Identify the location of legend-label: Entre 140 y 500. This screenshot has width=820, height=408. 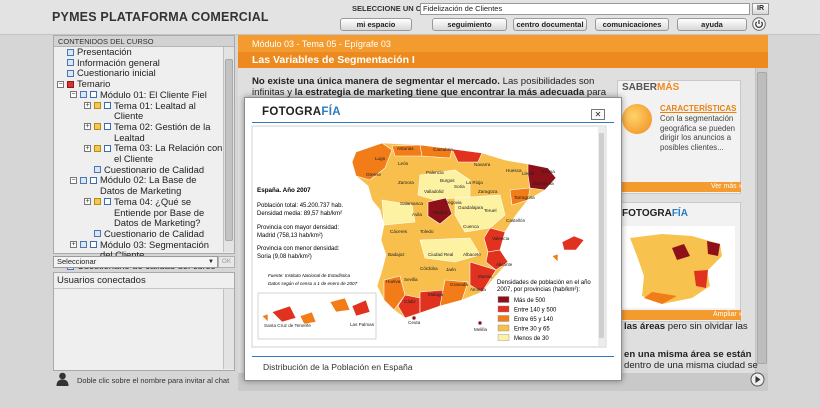
(535, 311).